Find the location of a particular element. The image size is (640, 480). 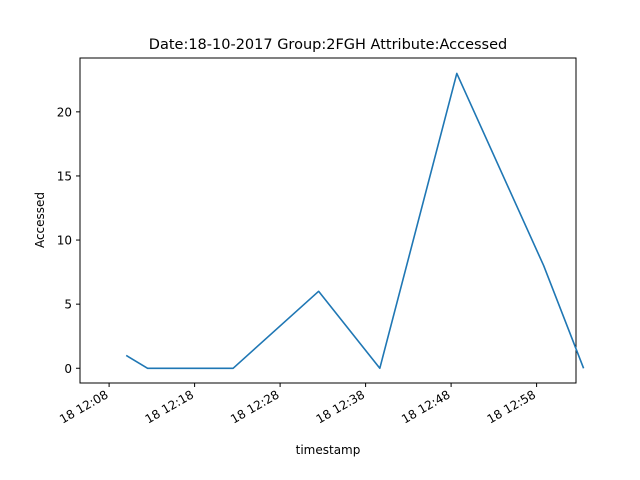

y-tick-label: 20 is located at coordinates (64, 112).